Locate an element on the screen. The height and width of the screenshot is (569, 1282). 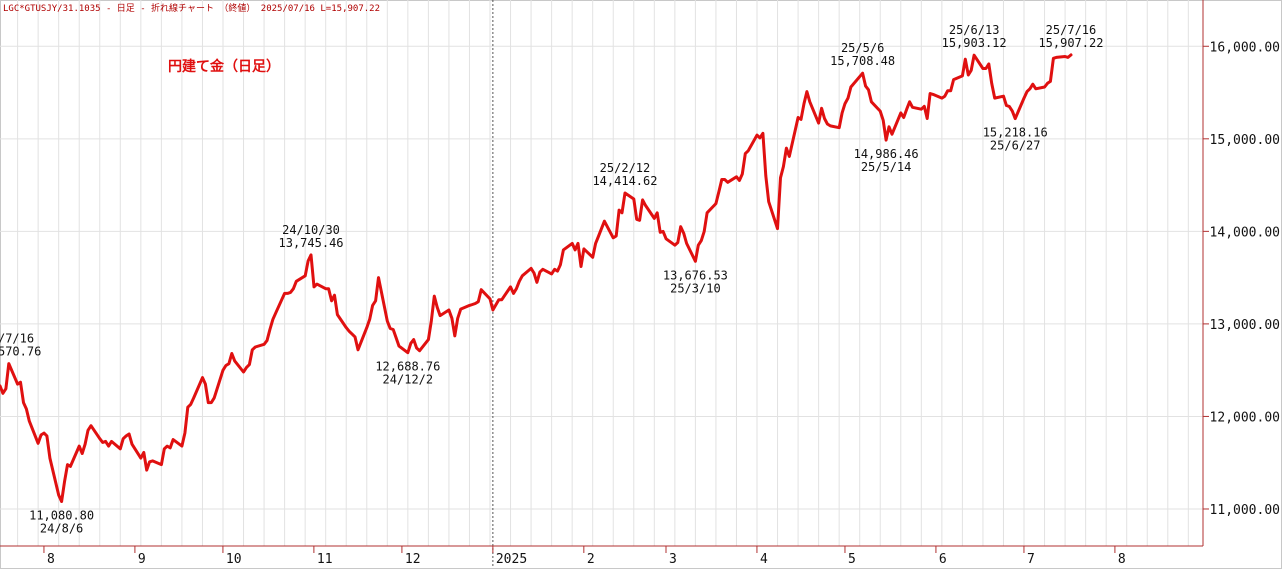
x-tick-label: 12 is located at coordinates (413, 559).